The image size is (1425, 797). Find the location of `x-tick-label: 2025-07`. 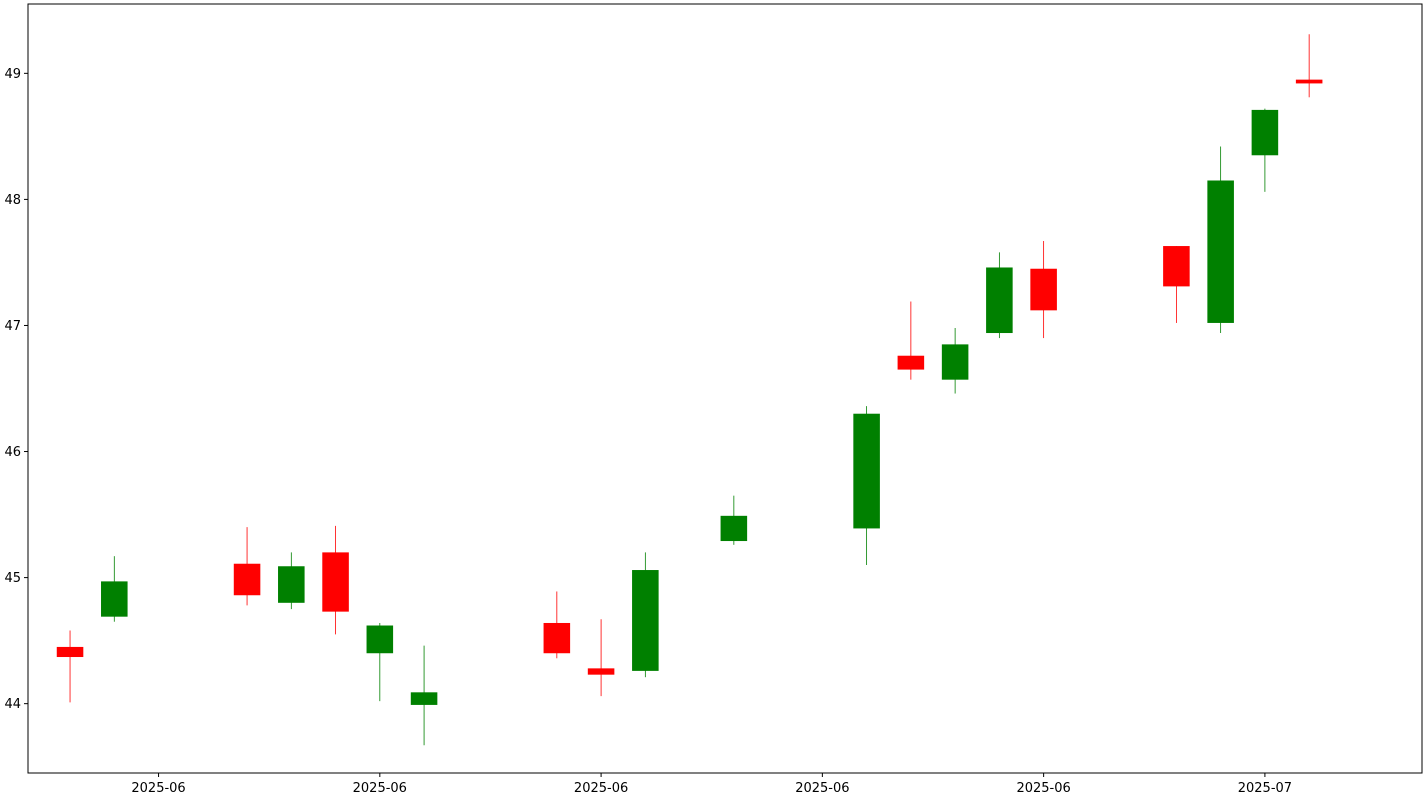

x-tick-label: 2025-07 is located at coordinates (1265, 788).